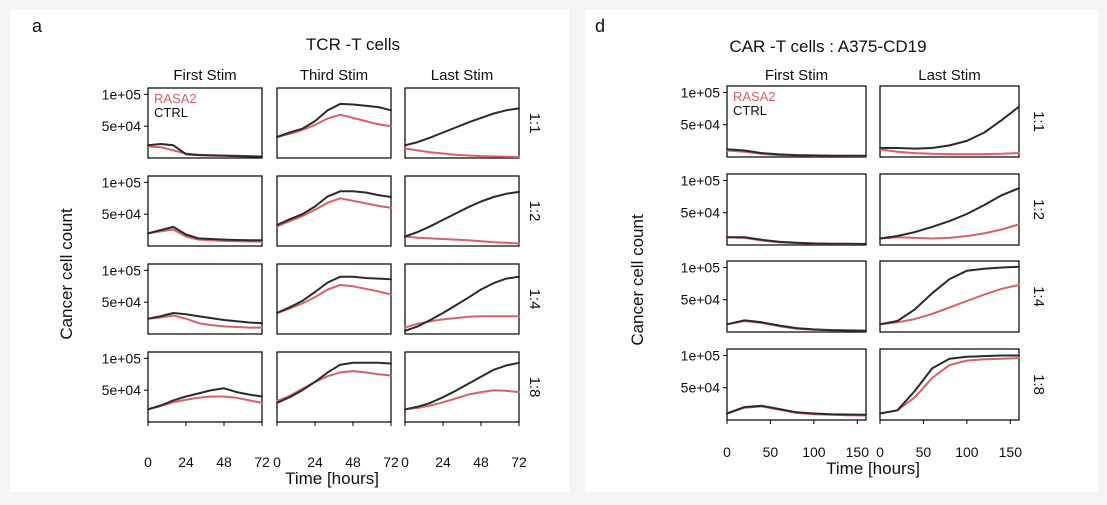  I want to click on panel-letter: a, so click(37, 26).